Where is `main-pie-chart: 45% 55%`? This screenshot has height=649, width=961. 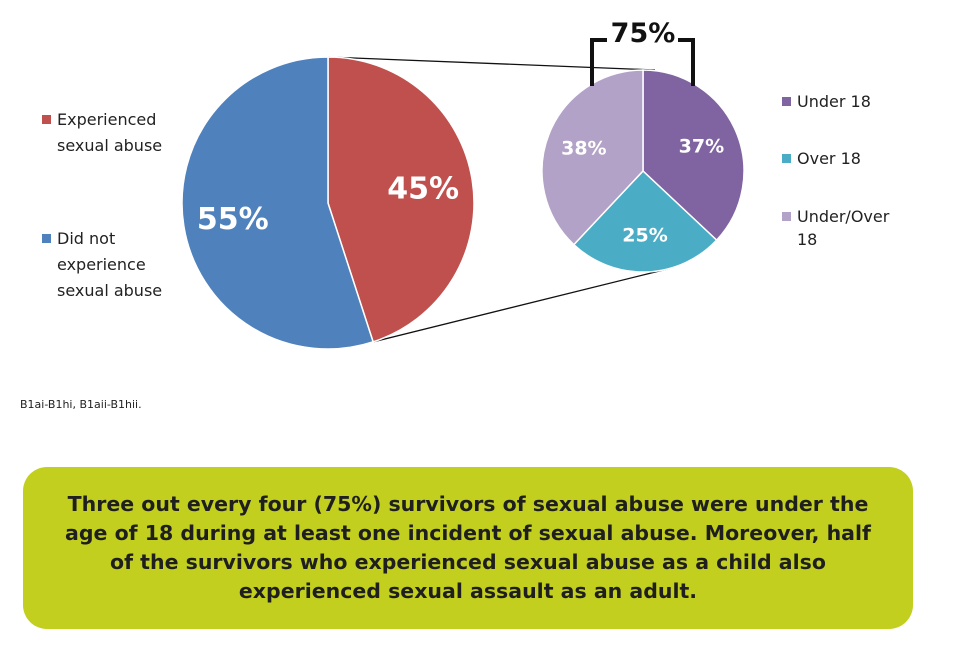 main-pie-chart: 45% 55% is located at coordinates (328, 203).